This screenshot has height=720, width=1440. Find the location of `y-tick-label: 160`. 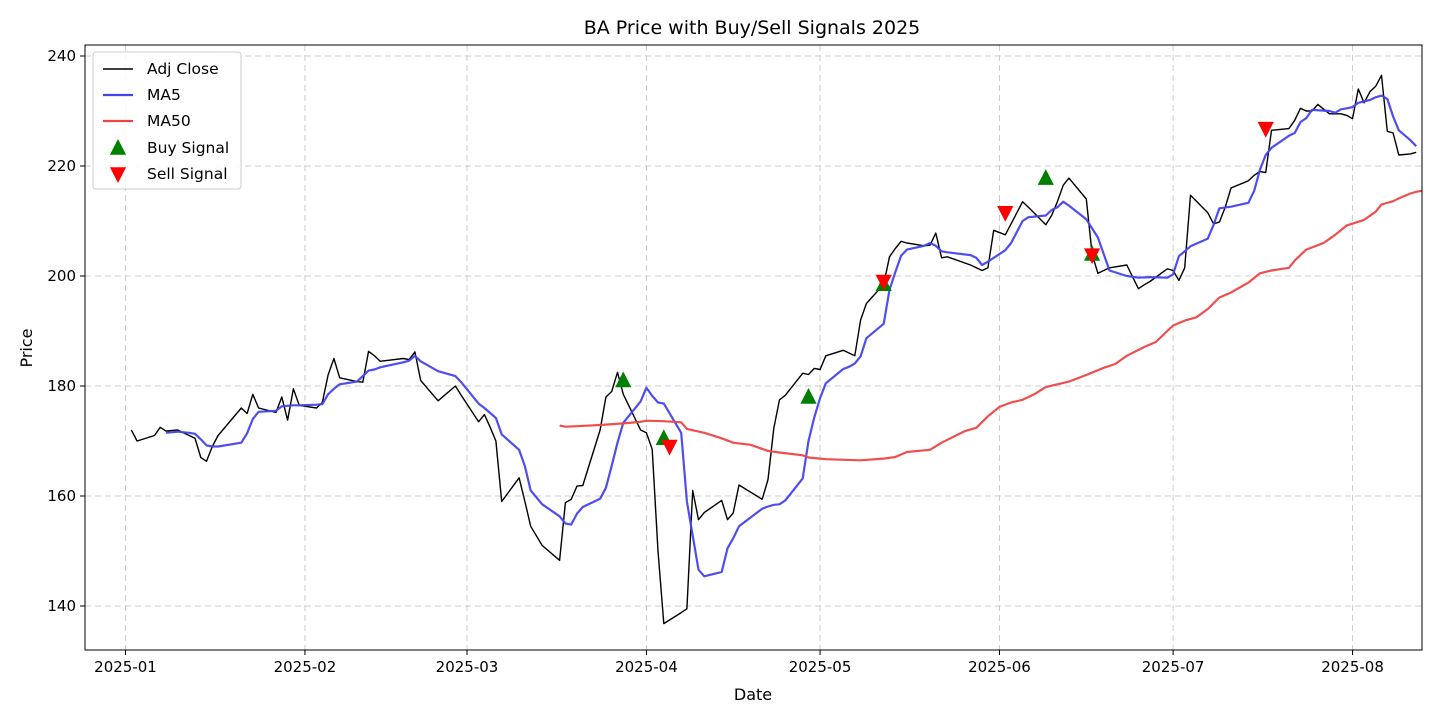

y-tick-label: 160 is located at coordinates (61, 496).